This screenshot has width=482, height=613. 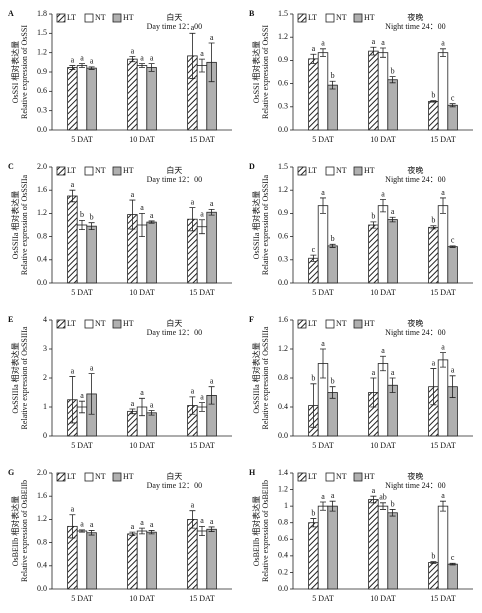 What do you see at coordinates (283, 166) in the screenshot?
I see `y-tick-label: 1.5` at bounding box center [283, 166].